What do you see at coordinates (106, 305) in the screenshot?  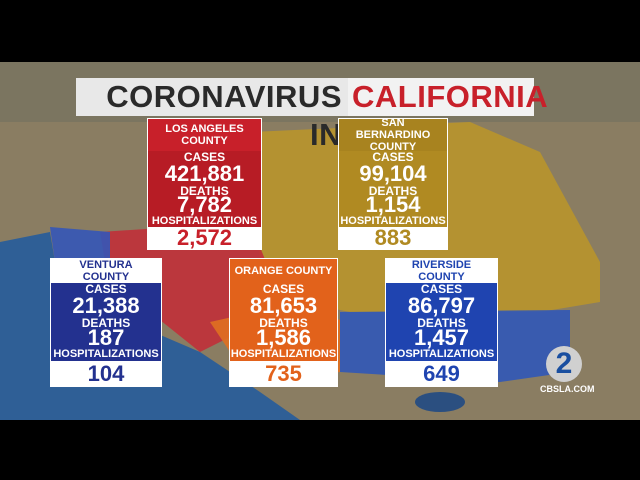 I see `cases-value: 21,388` at bounding box center [106, 305].